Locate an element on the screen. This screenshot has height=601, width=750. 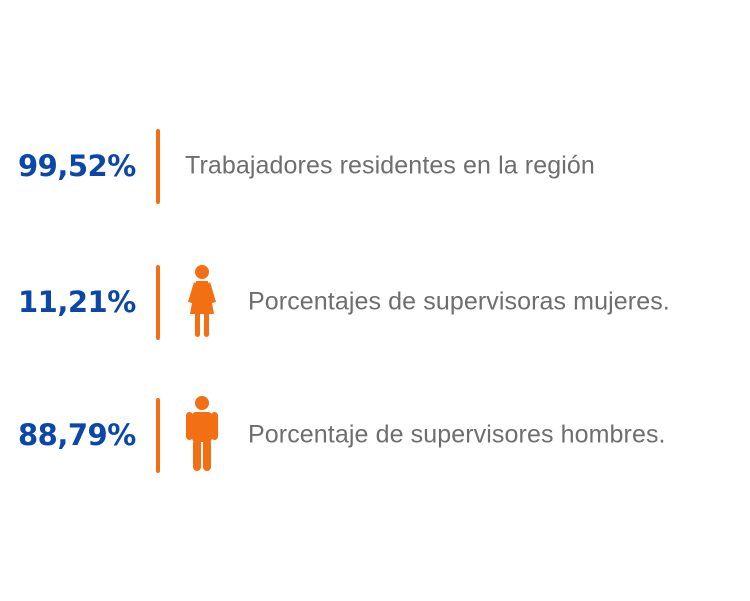
stat-label: Porcentajes de supervisoras mujeres. is located at coordinates (459, 301).